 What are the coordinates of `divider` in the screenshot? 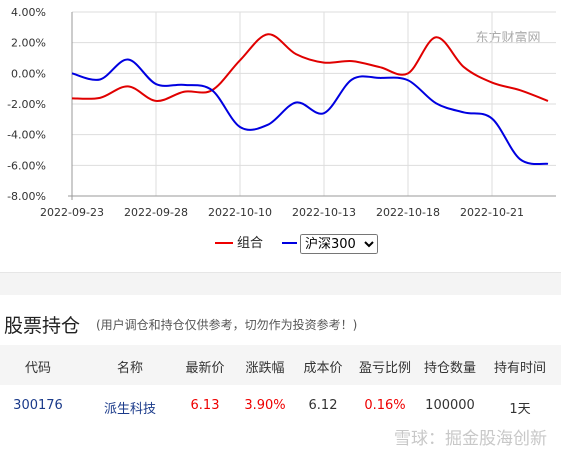 It's located at (280, 283).